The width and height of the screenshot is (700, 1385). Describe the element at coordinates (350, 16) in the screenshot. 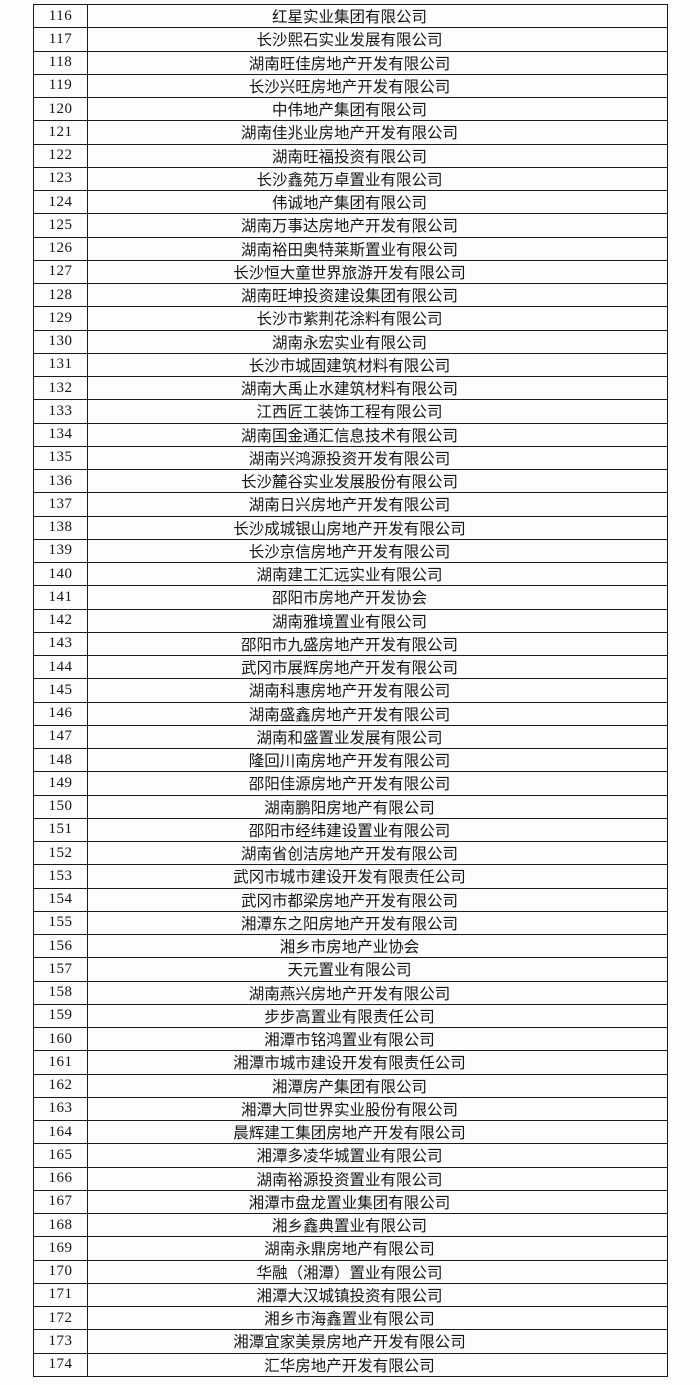

I see `table-row: 116 红星实业集团有限公司` at that location.